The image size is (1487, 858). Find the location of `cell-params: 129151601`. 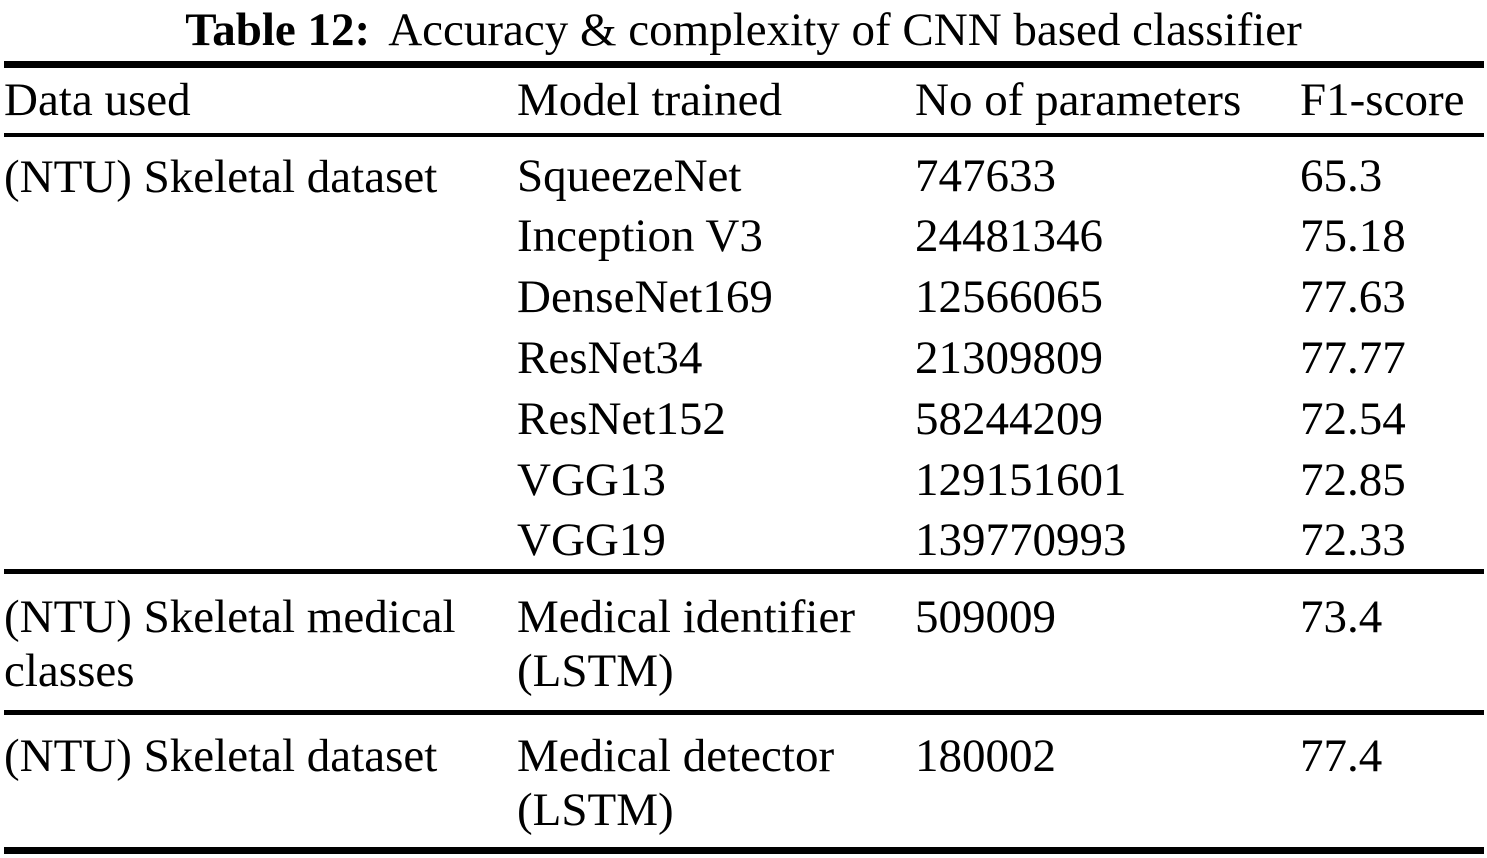

cell-params: 129151601 is located at coordinates (1021, 480).